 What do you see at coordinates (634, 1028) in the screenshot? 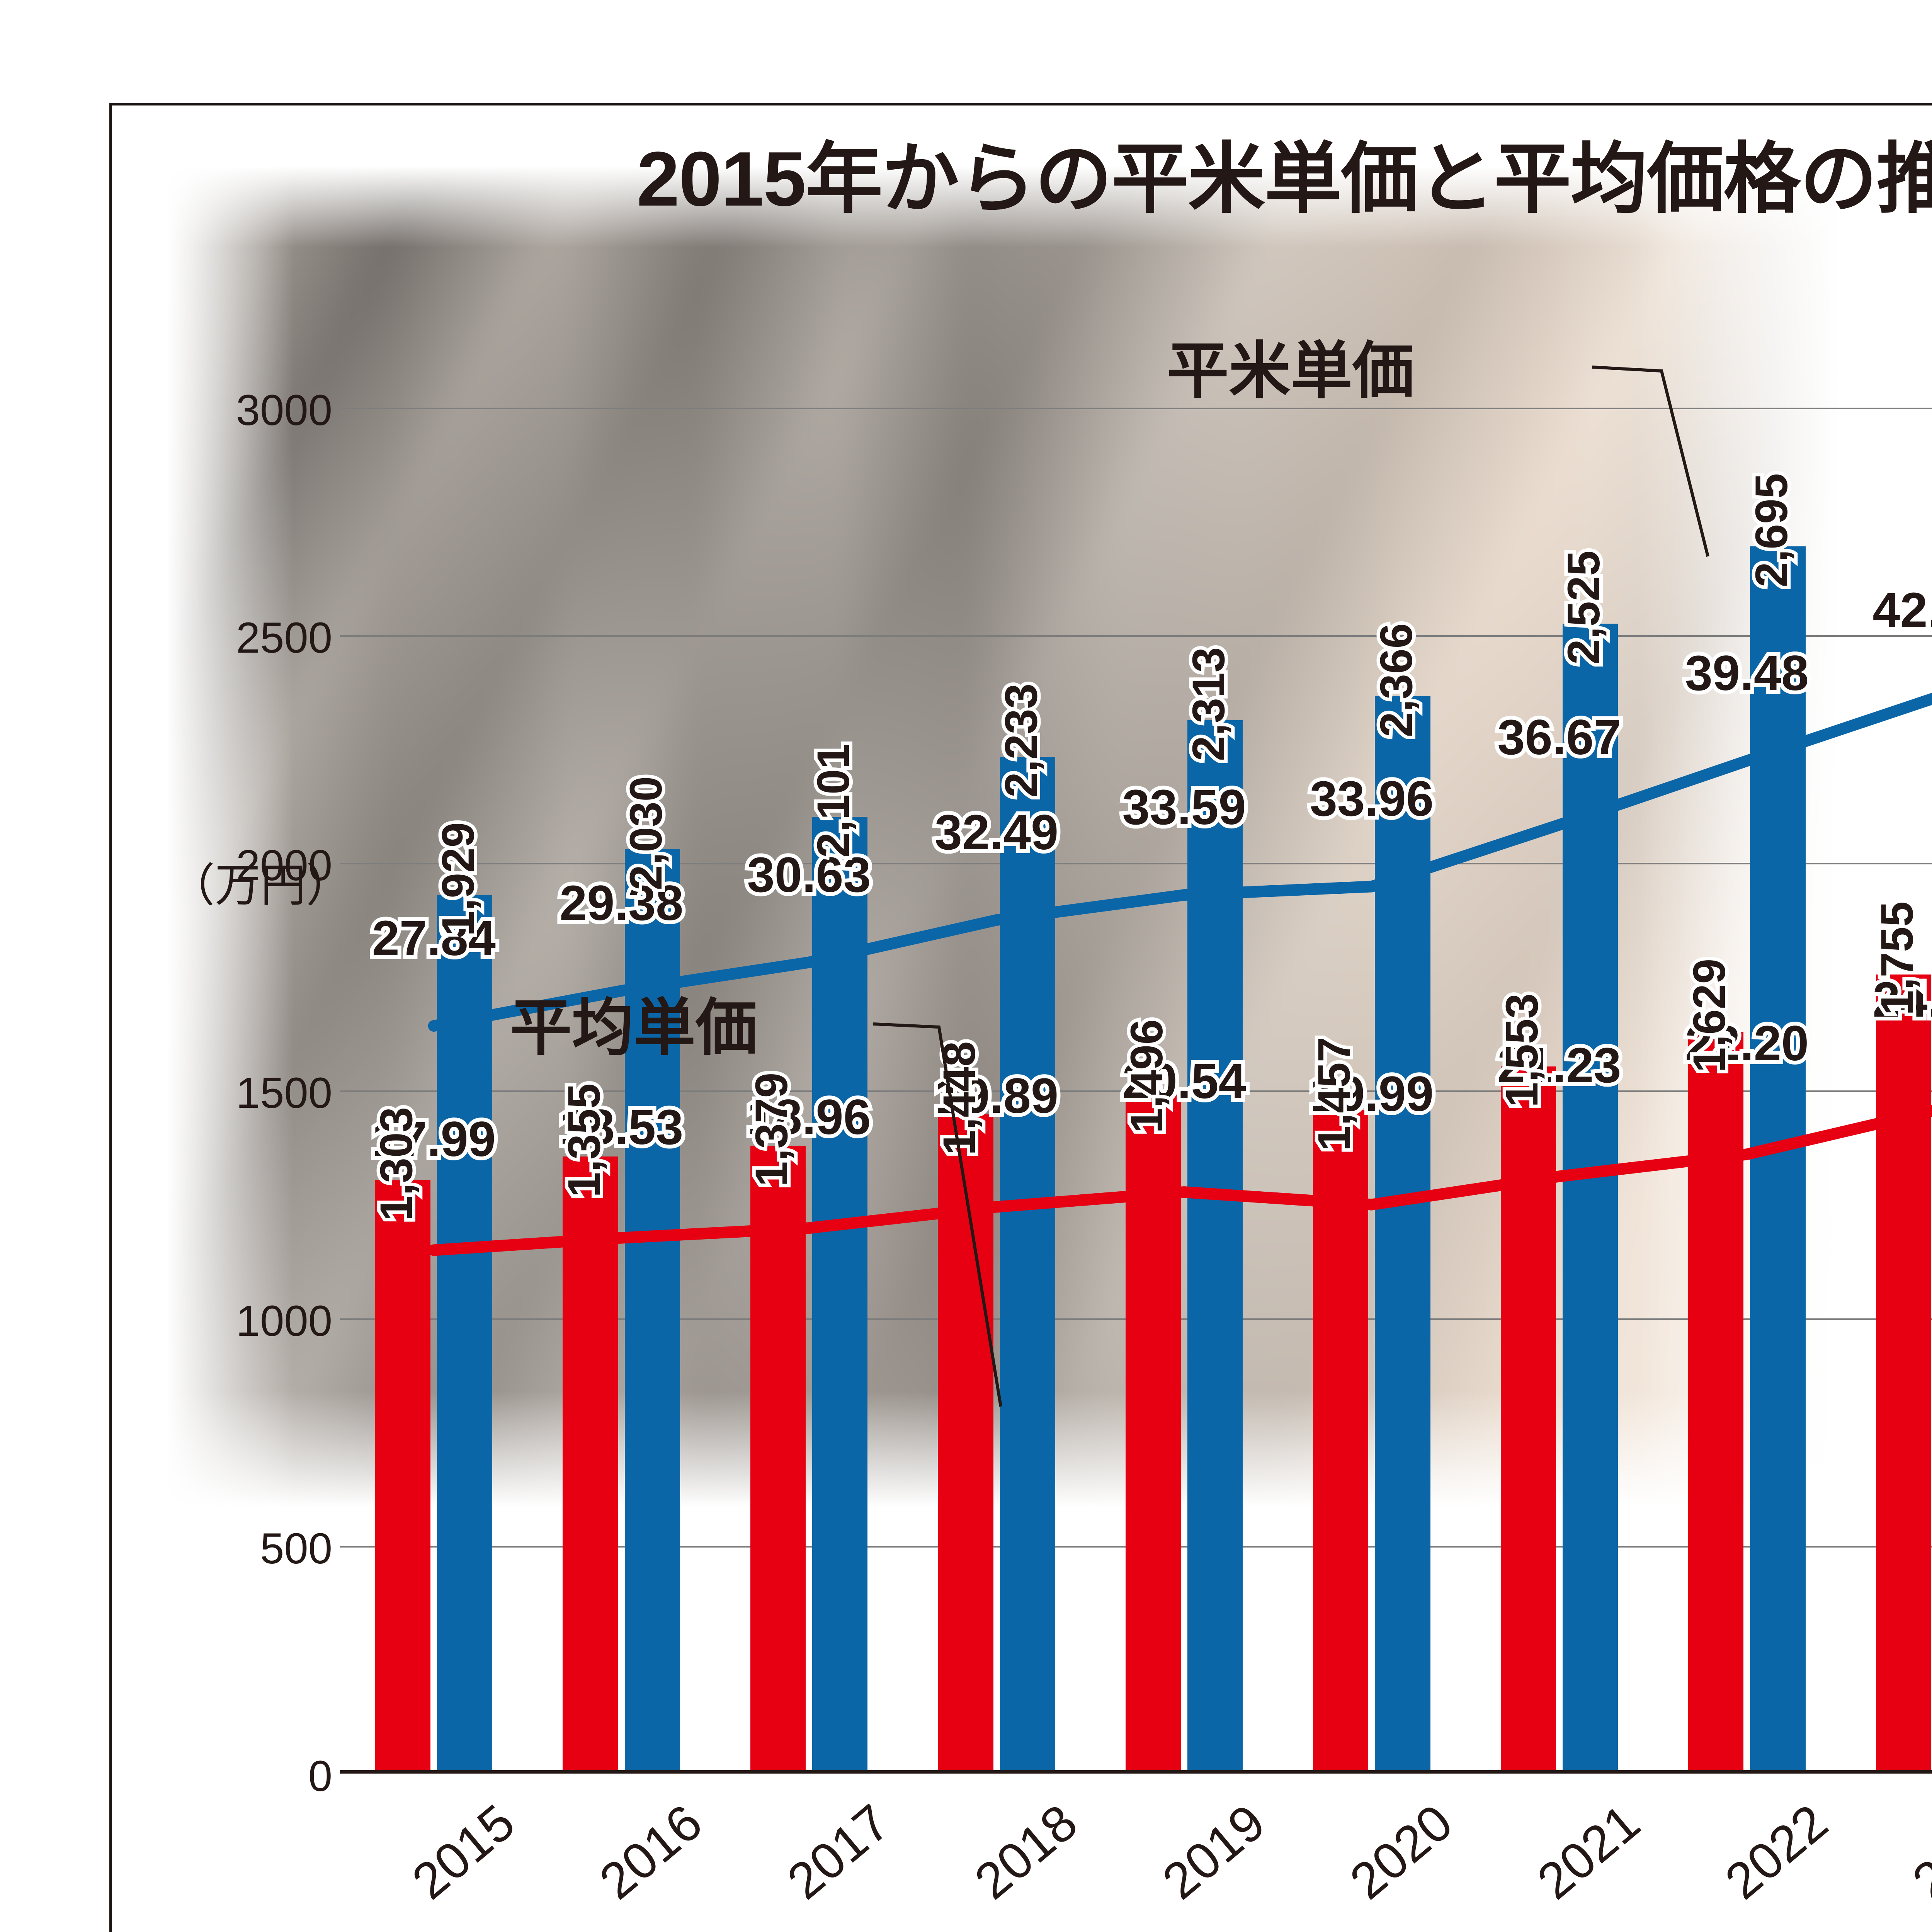
I see `annotation-bar-series: 平均単価` at bounding box center [634, 1028].